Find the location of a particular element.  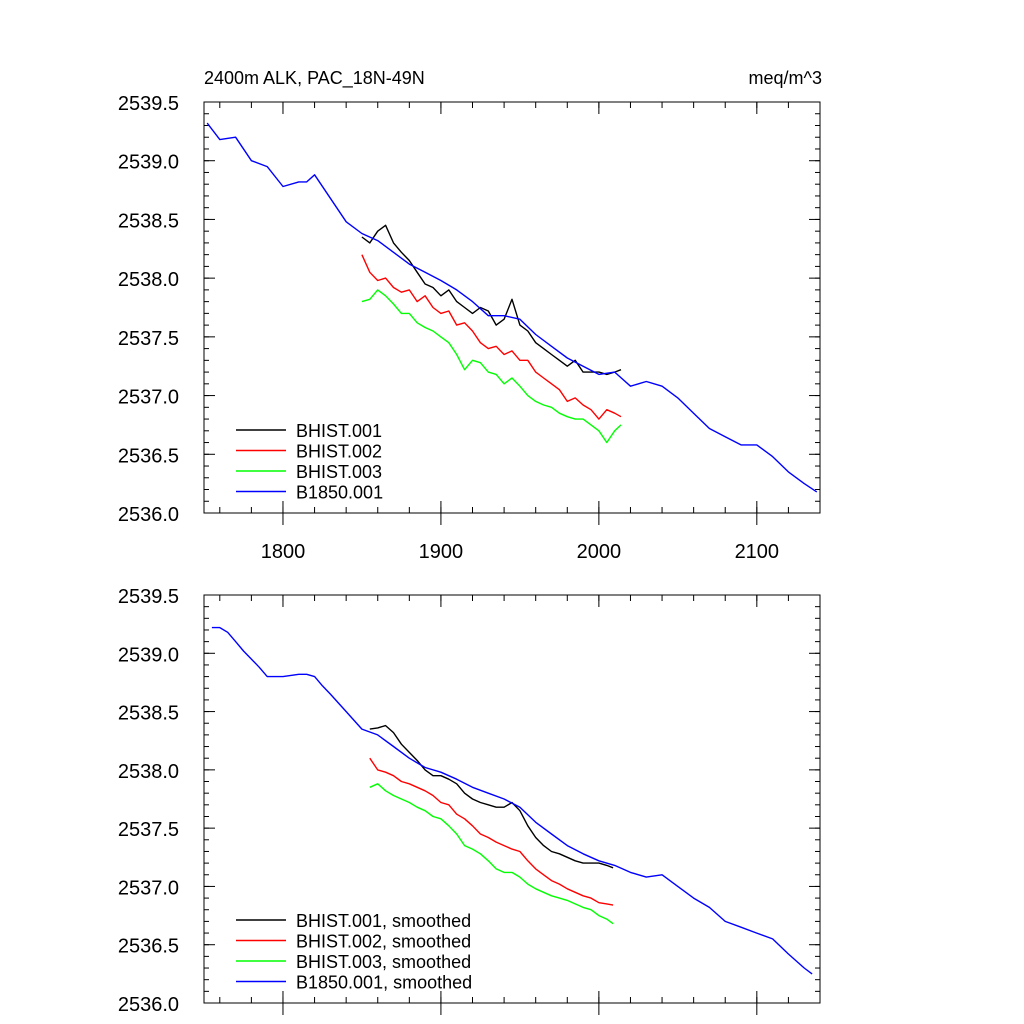

x-tick-label: 2100 is located at coordinates (757, 552).